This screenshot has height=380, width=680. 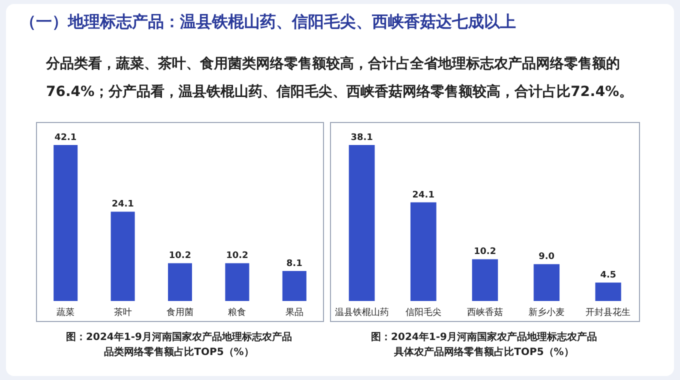 What do you see at coordinates (268, 22) in the screenshot?
I see `text: （一）地理标志产品：温县铁棍山药、信阳毛尖、西峡香菇达七成以上` at bounding box center [268, 22].